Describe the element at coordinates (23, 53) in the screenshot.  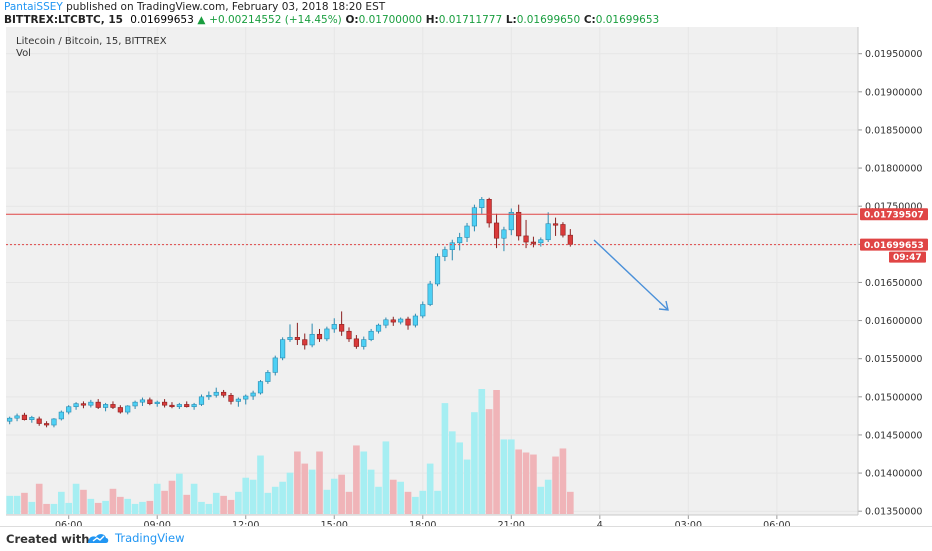
I see `volume-label: Vol` at that location.